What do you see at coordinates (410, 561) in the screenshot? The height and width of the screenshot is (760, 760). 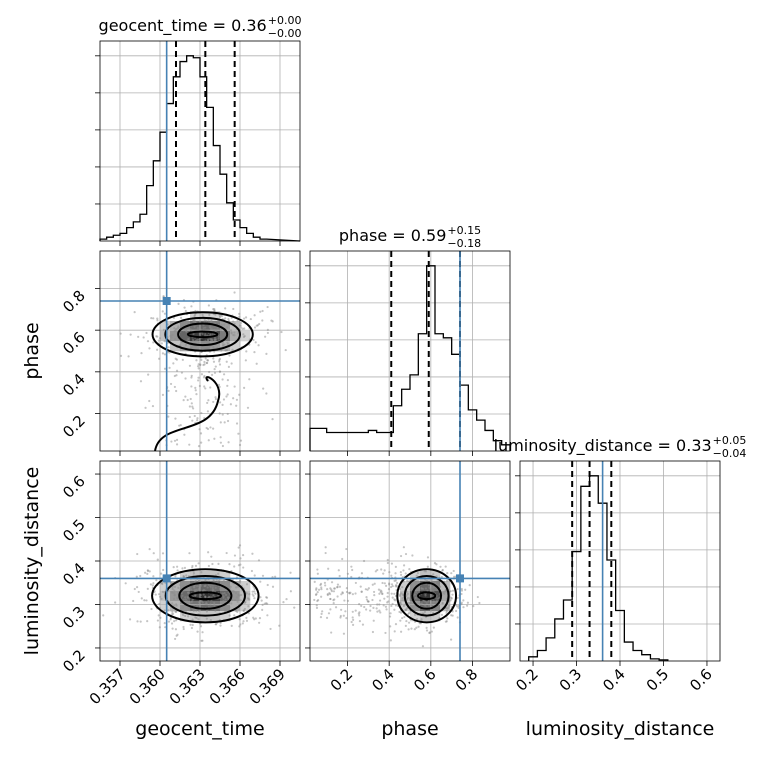 I see `joint-phase-luminosity-distance-panel` at bounding box center [410, 561].